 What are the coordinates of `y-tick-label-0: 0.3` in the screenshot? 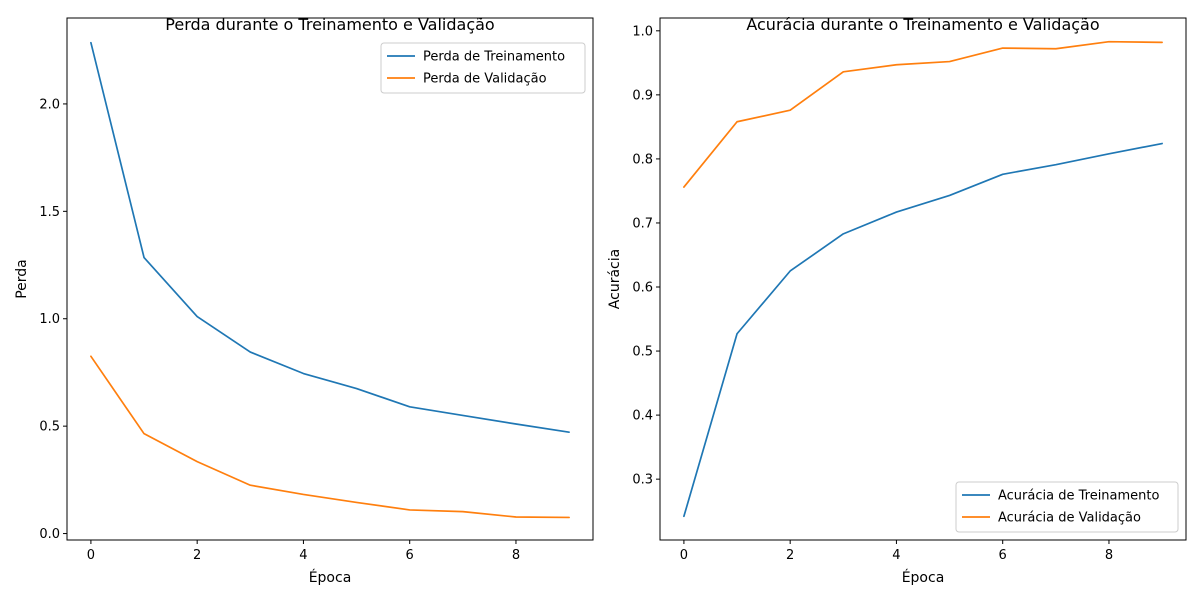 It's located at (642, 480).